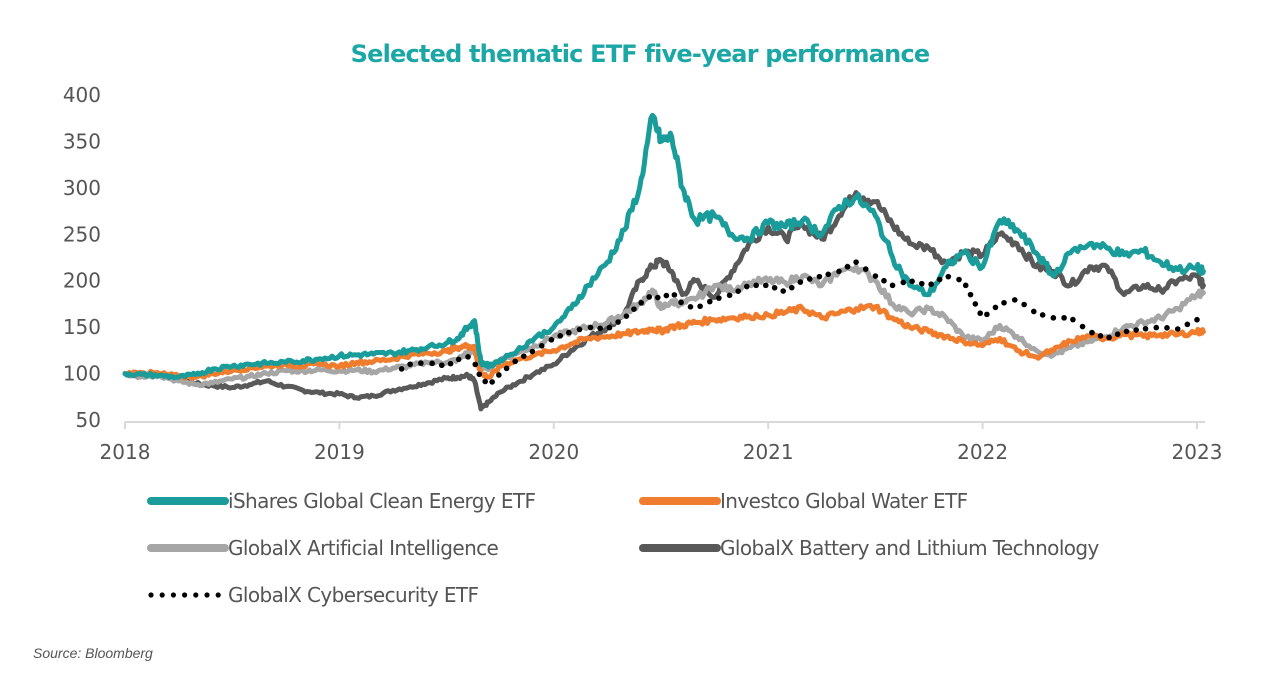 The image size is (1280, 685). What do you see at coordinates (339, 452) in the screenshot?
I see `x-tick-label: 2019` at bounding box center [339, 452].